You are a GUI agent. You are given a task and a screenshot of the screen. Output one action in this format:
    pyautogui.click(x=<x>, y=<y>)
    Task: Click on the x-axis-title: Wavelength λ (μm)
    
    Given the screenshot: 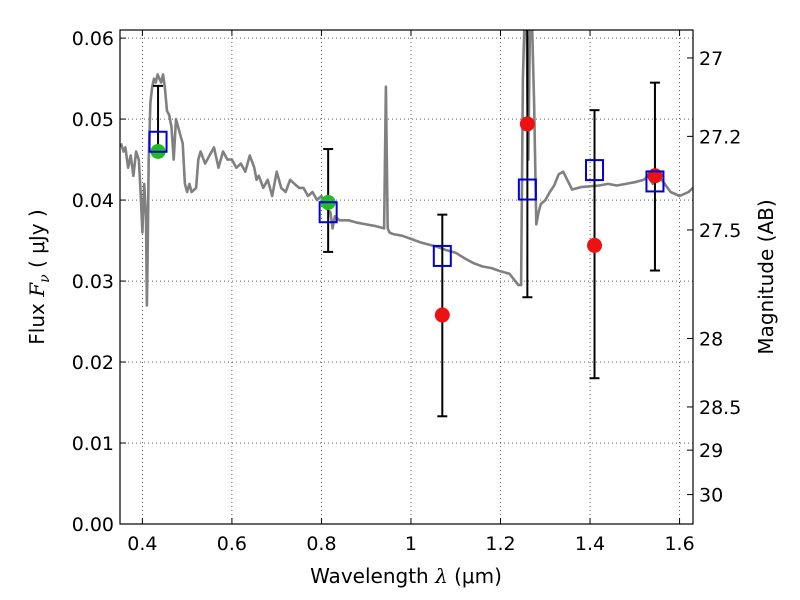 What is the action you would take?
    pyautogui.click(x=406, y=576)
    